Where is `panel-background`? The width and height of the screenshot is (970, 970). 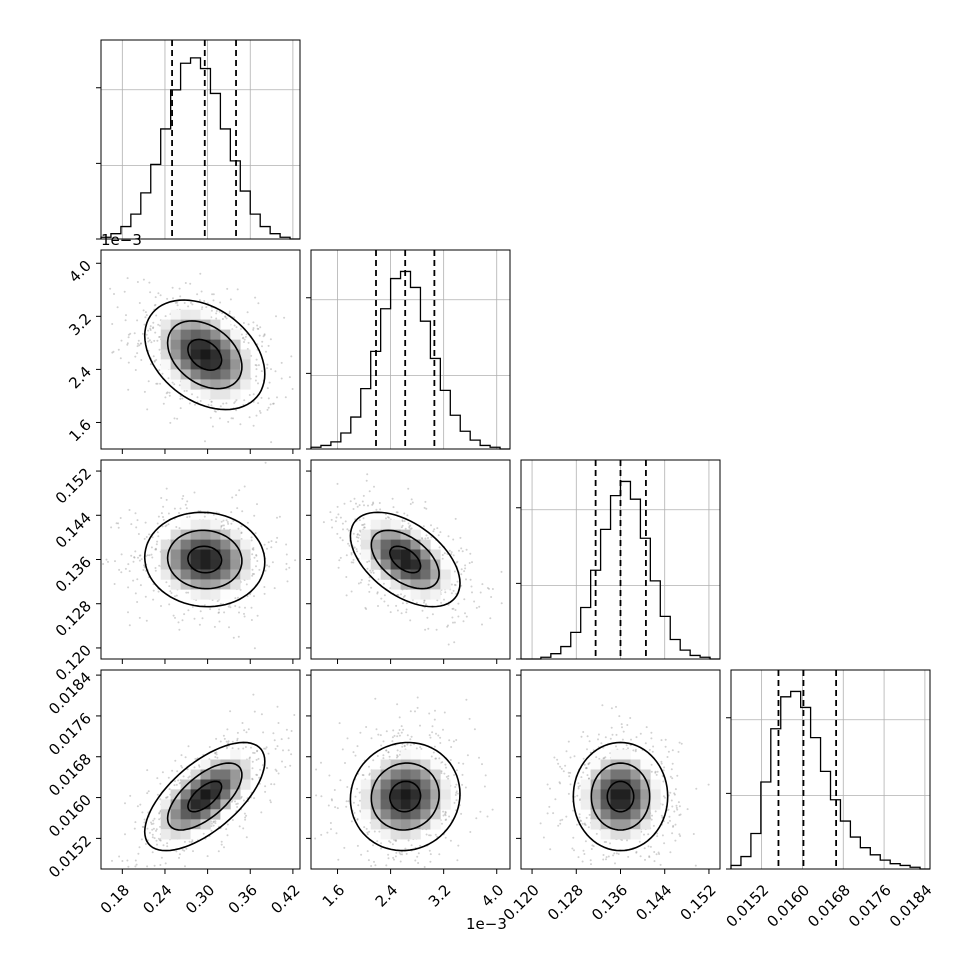
panel-background is located at coordinates (830, 769).